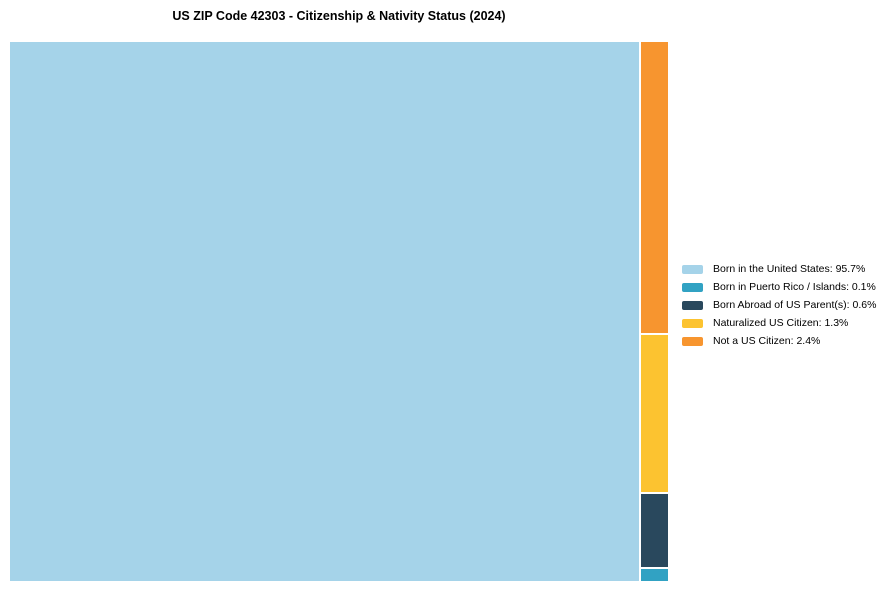 The image size is (889, 590). Describe the element at coordinates (692, 269) in the screenshot. I see `legend-swatch-born-in-the-united-states` at that location.